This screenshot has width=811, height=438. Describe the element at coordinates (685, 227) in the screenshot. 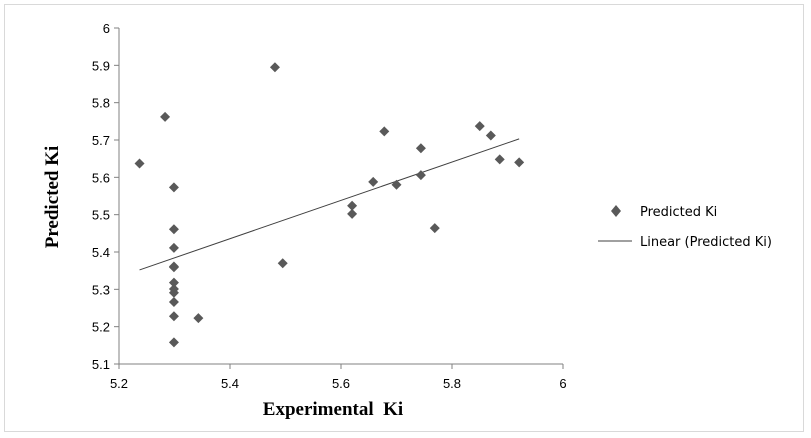

I see `legend: Predicted Ki Linear (Predicted Ki)` at that location.